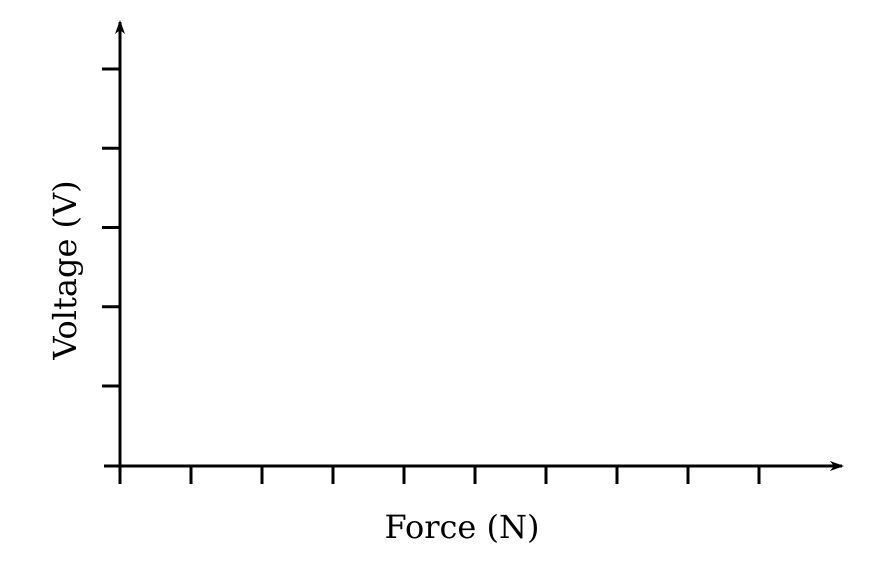 The image size is (870, 568). I want to click on x-axis-label: Force (N), so click(461, 527).